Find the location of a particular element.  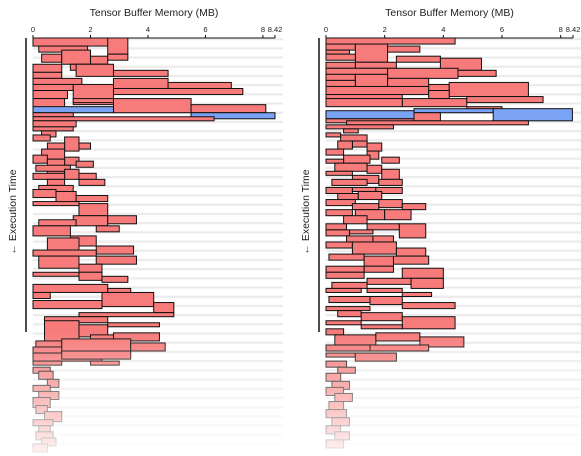

x-tick-label: 0 is located at coordinates (326, 29).